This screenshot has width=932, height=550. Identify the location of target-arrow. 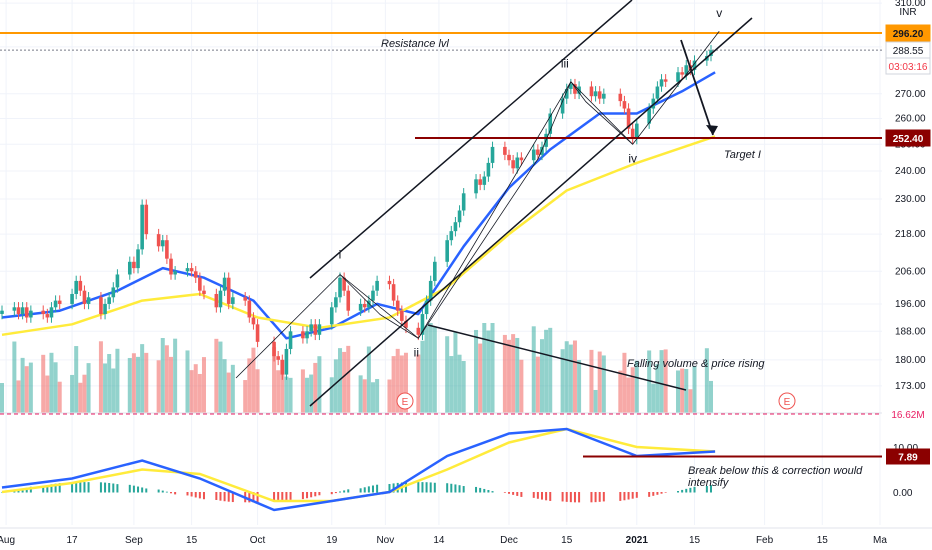
(697, 87).